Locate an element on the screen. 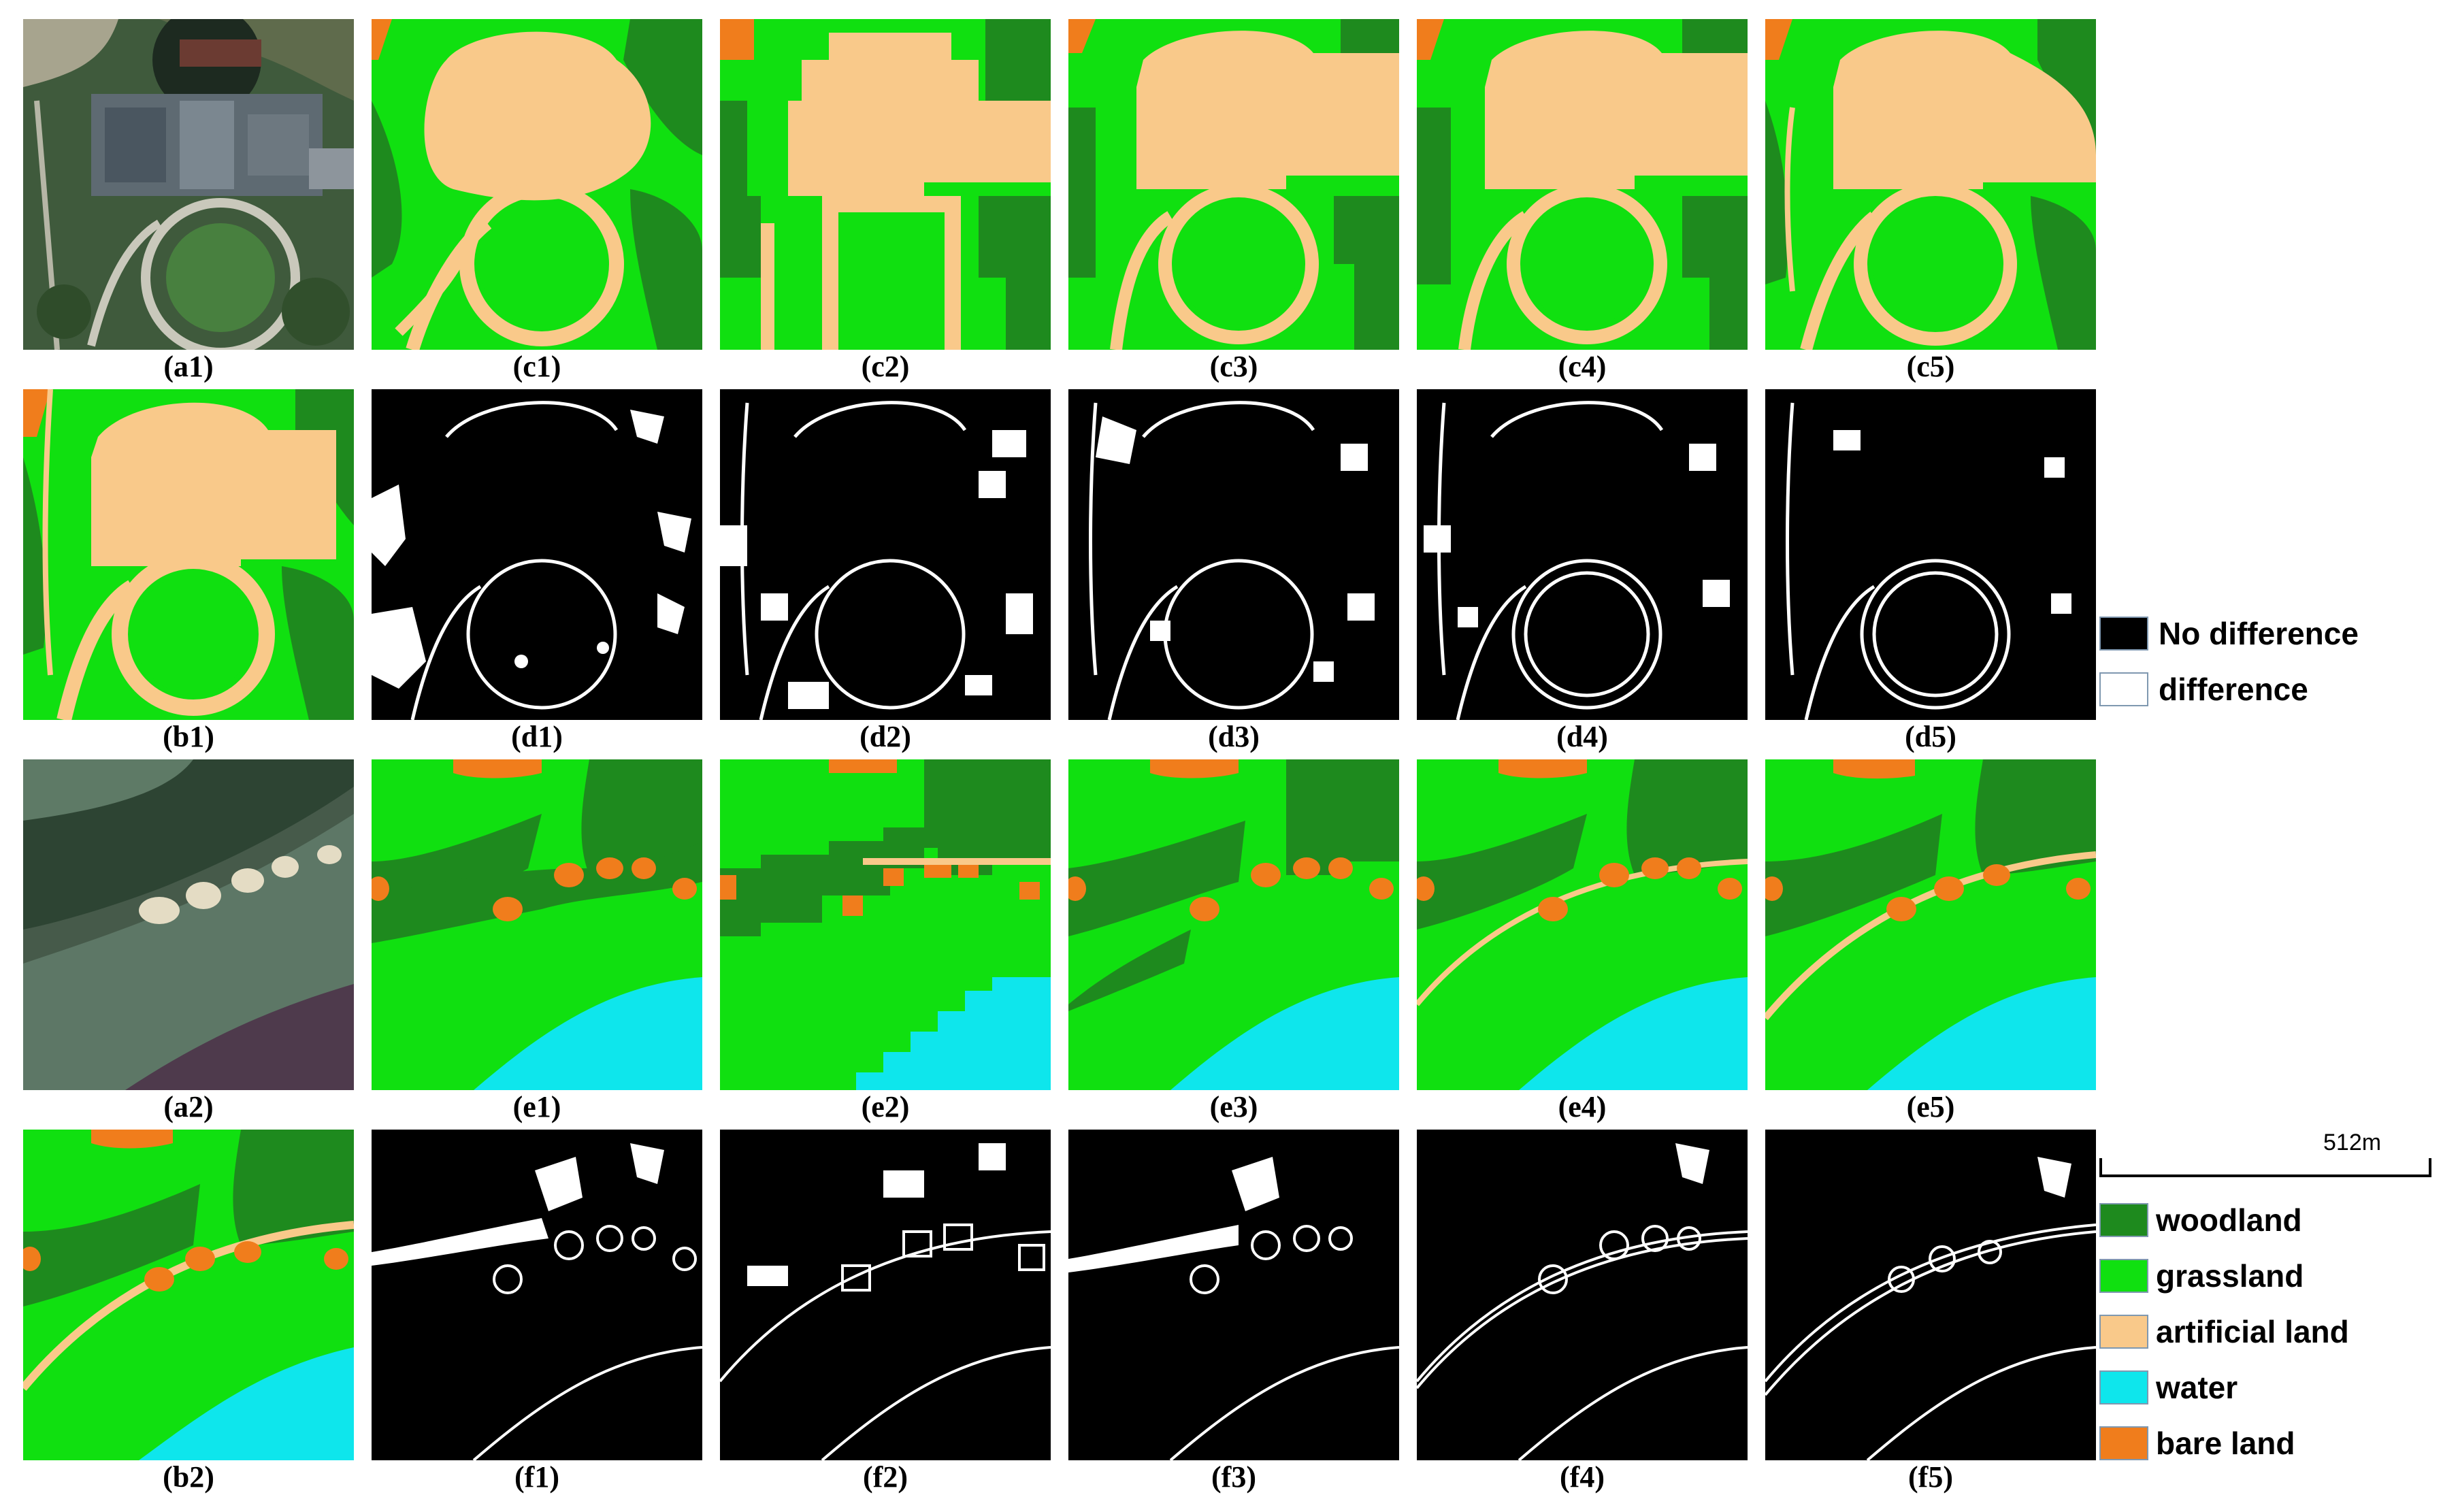 The height and width of the screenshot is (1512, 2458). scale-bar is located at coordinates (2265, 1167).